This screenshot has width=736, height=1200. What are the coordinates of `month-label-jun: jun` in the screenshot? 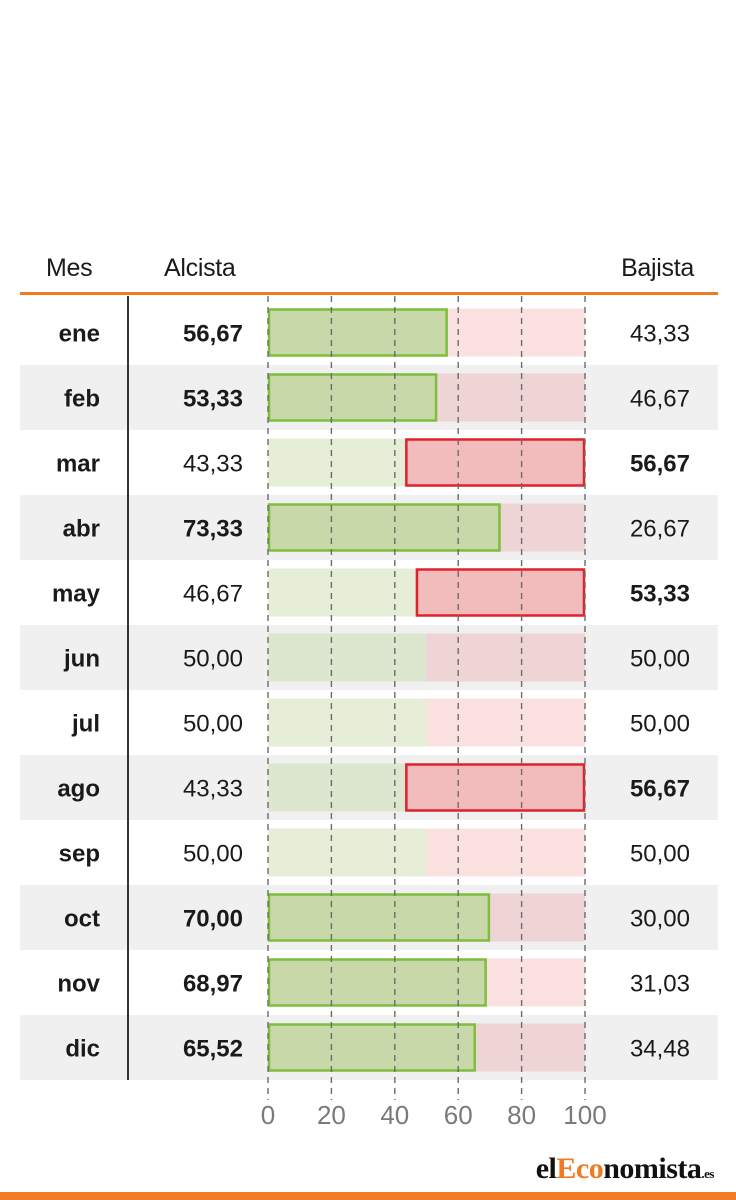 It's located at (81, 659).